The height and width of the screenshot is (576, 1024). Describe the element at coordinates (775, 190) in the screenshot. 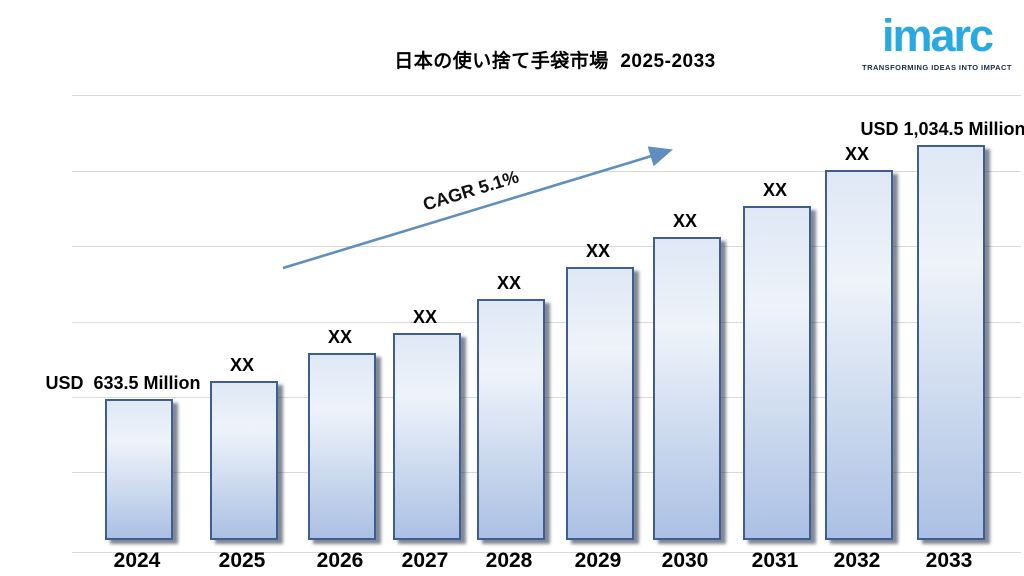

I see `bar-value-label-2031: XX` at that location.